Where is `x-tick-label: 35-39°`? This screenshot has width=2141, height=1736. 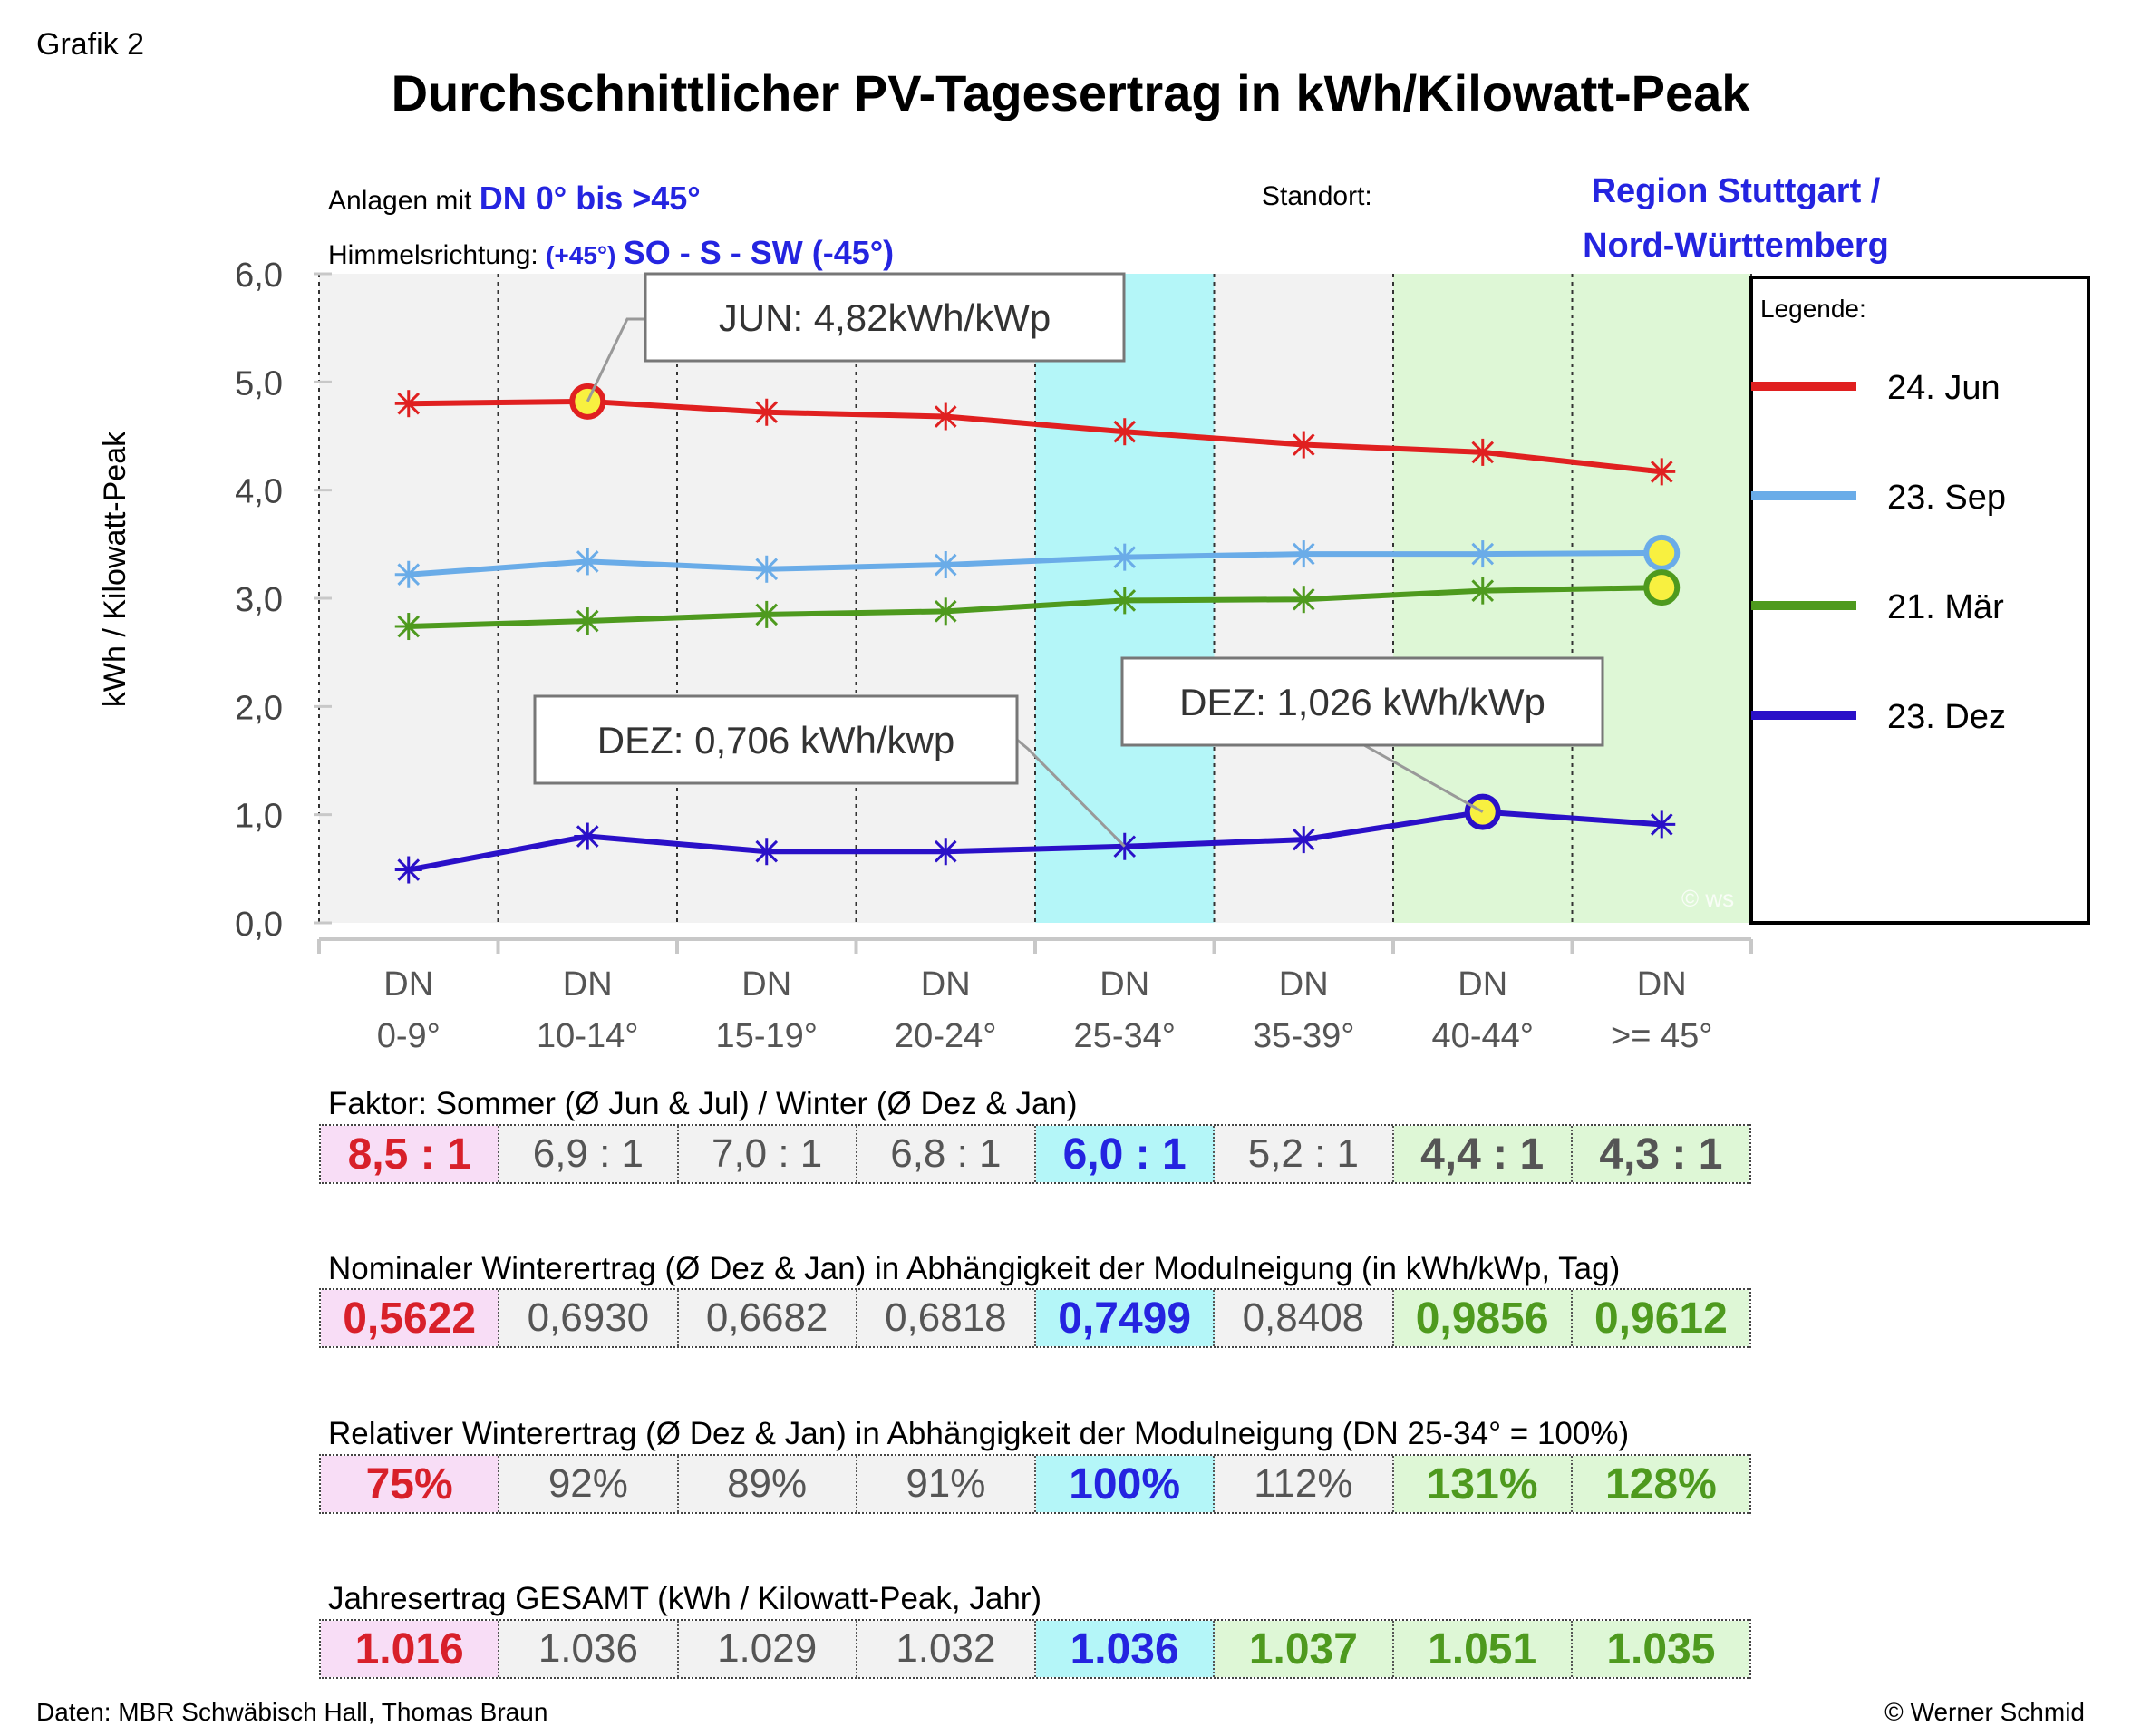
x-tick-label: 35-39° is located at coordinates (1303, 1036).